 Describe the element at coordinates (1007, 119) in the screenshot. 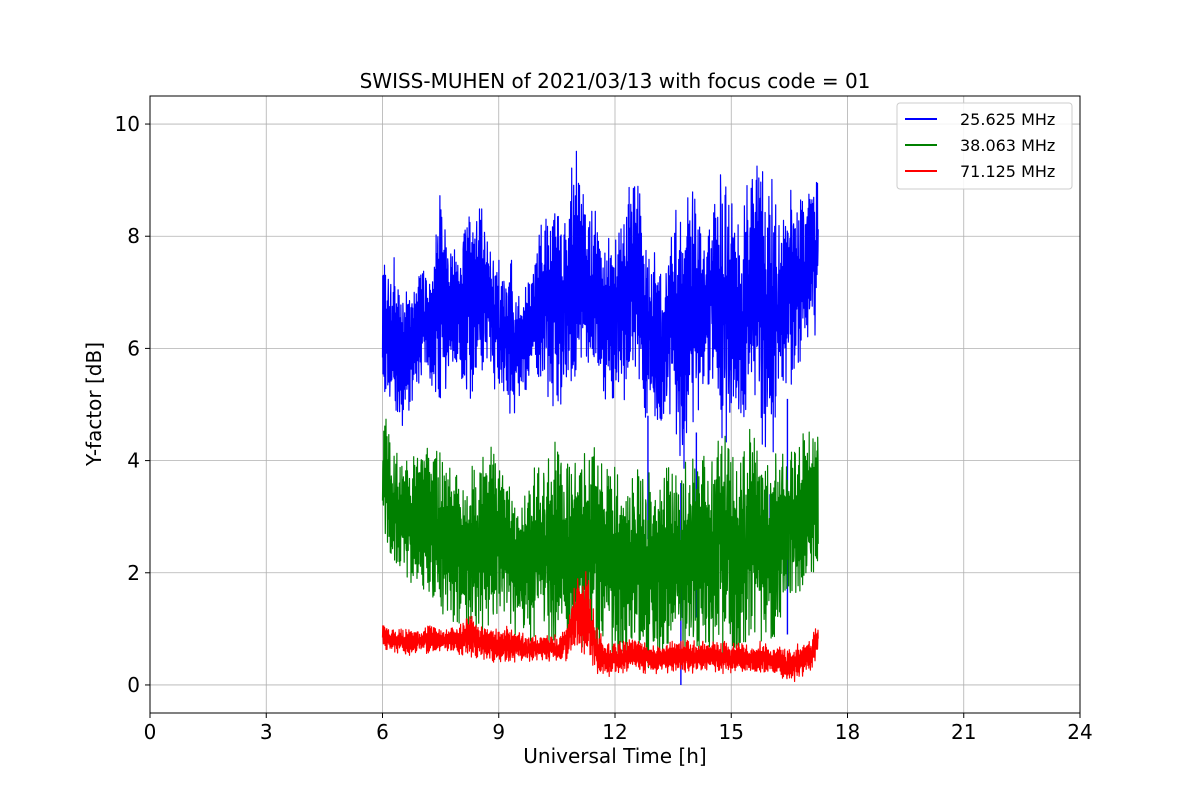

I see `legend-label: 25.625 MHz` at that location.